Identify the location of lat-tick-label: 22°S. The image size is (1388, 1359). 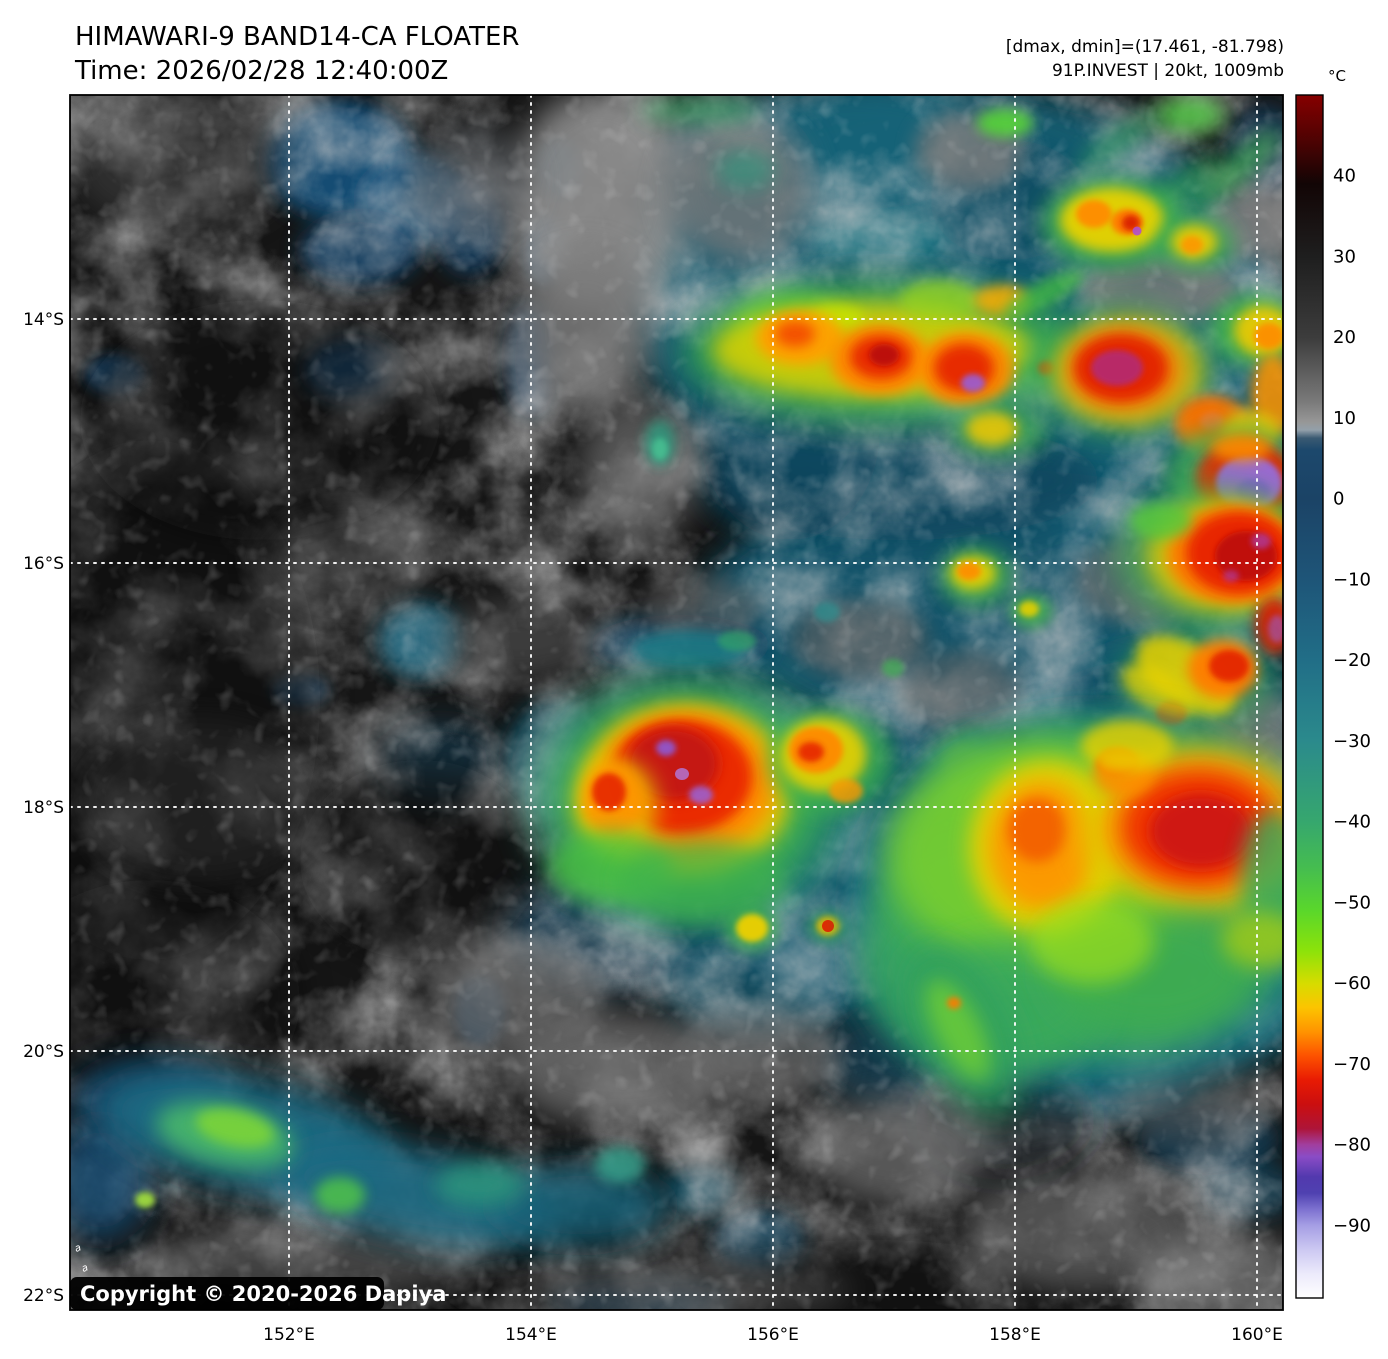
(43, 1296).